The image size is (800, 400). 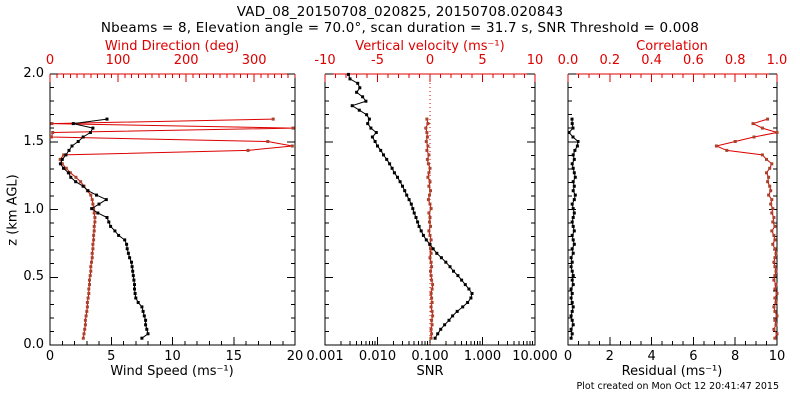 I want to click on tick-label: -10, so click(x=325, y=60).